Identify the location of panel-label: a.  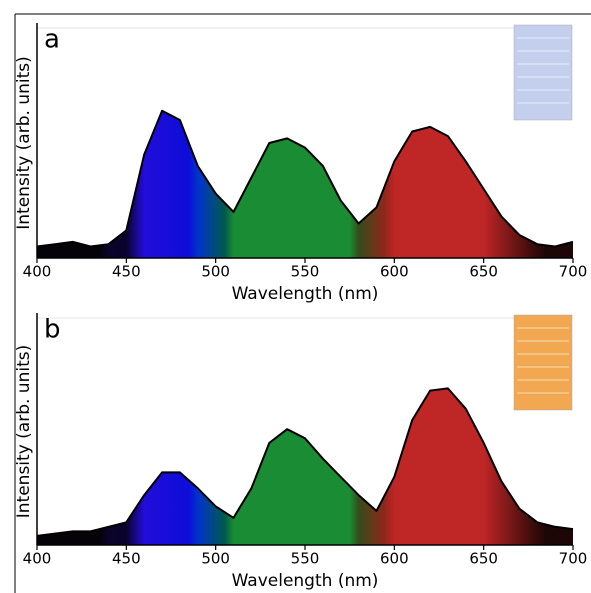
(52, 40).